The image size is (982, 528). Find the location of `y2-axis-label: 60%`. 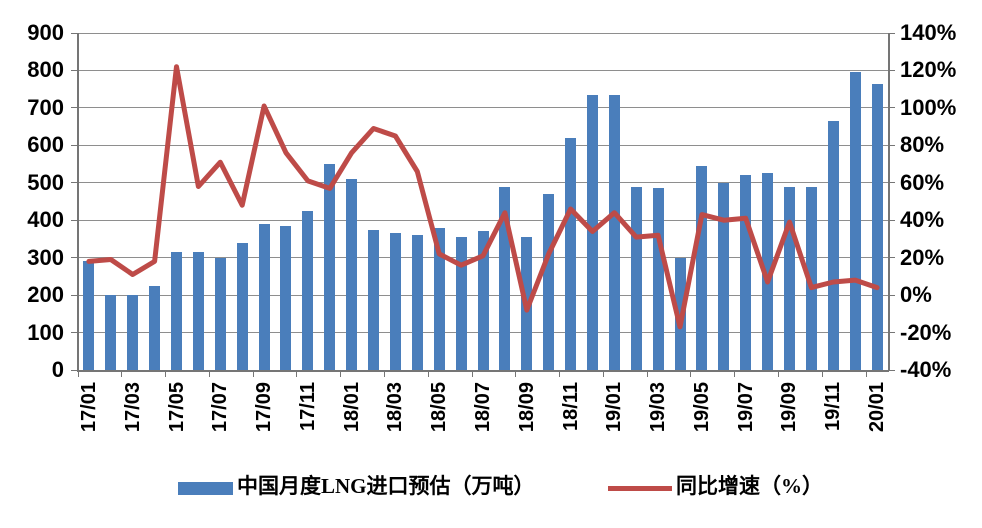

y2-axis-label: 60% is located at coordinates (922, 182).